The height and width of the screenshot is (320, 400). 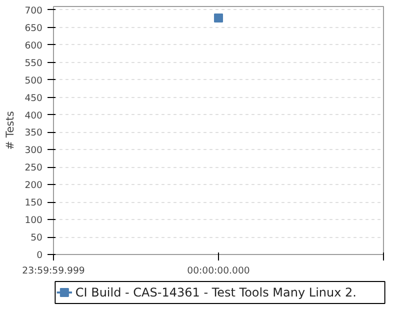 I want to click on y-tick-label: 650, so click(x=33, y=28).